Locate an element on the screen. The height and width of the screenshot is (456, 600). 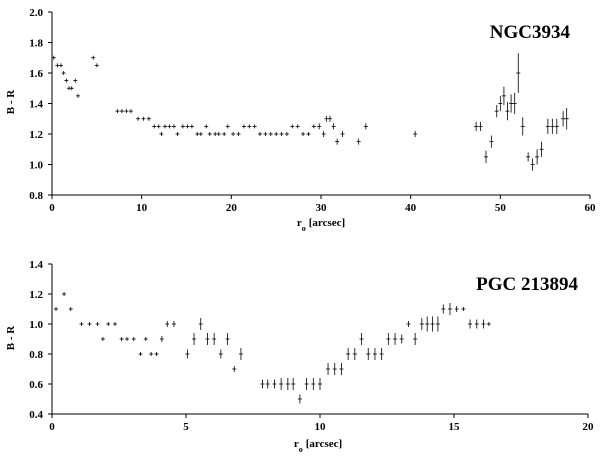
y-tick-label: 1.0 is located at coordinates (36, 166).